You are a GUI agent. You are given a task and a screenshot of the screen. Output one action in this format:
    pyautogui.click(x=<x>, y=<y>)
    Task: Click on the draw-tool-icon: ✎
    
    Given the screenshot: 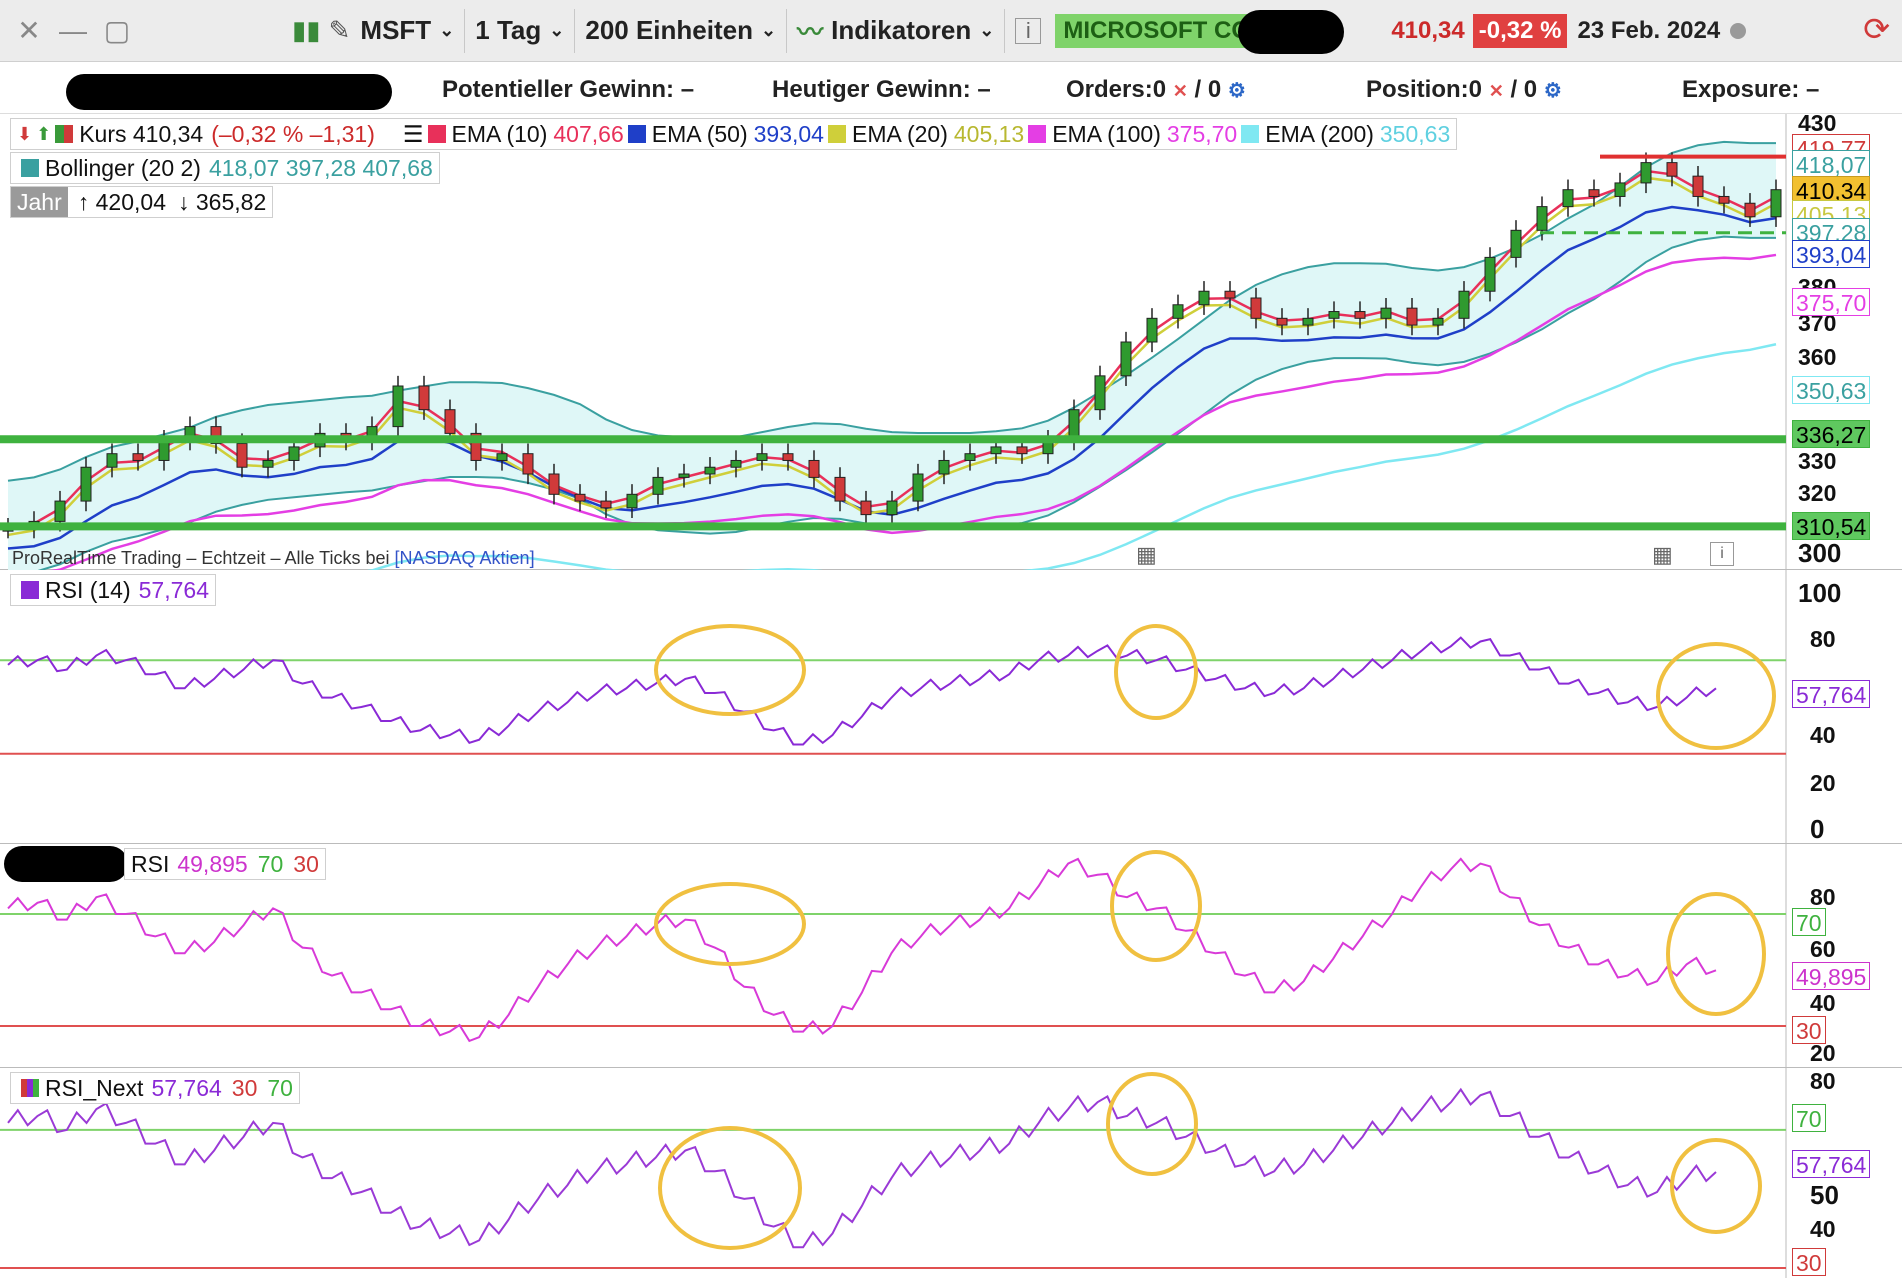 What is the action you would take?
    pyautogui.click(x=339, y=30)
    